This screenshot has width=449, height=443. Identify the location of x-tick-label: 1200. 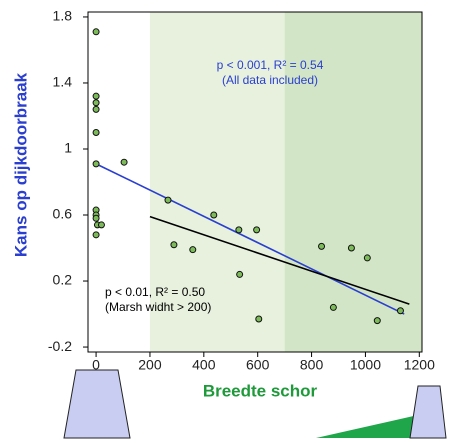
(419, 365).